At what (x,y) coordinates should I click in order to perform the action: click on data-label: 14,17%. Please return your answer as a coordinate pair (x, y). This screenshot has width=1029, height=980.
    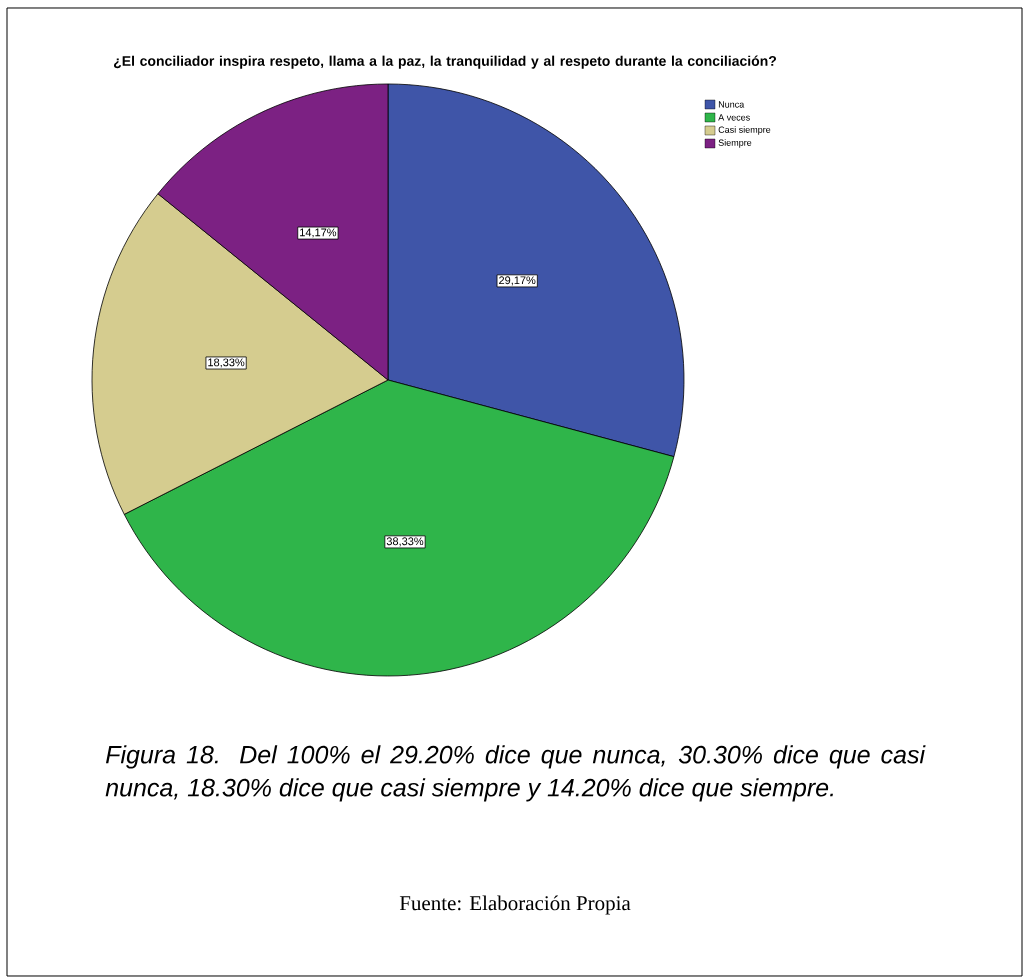
    Looking at the image, I should click on (318, 233).